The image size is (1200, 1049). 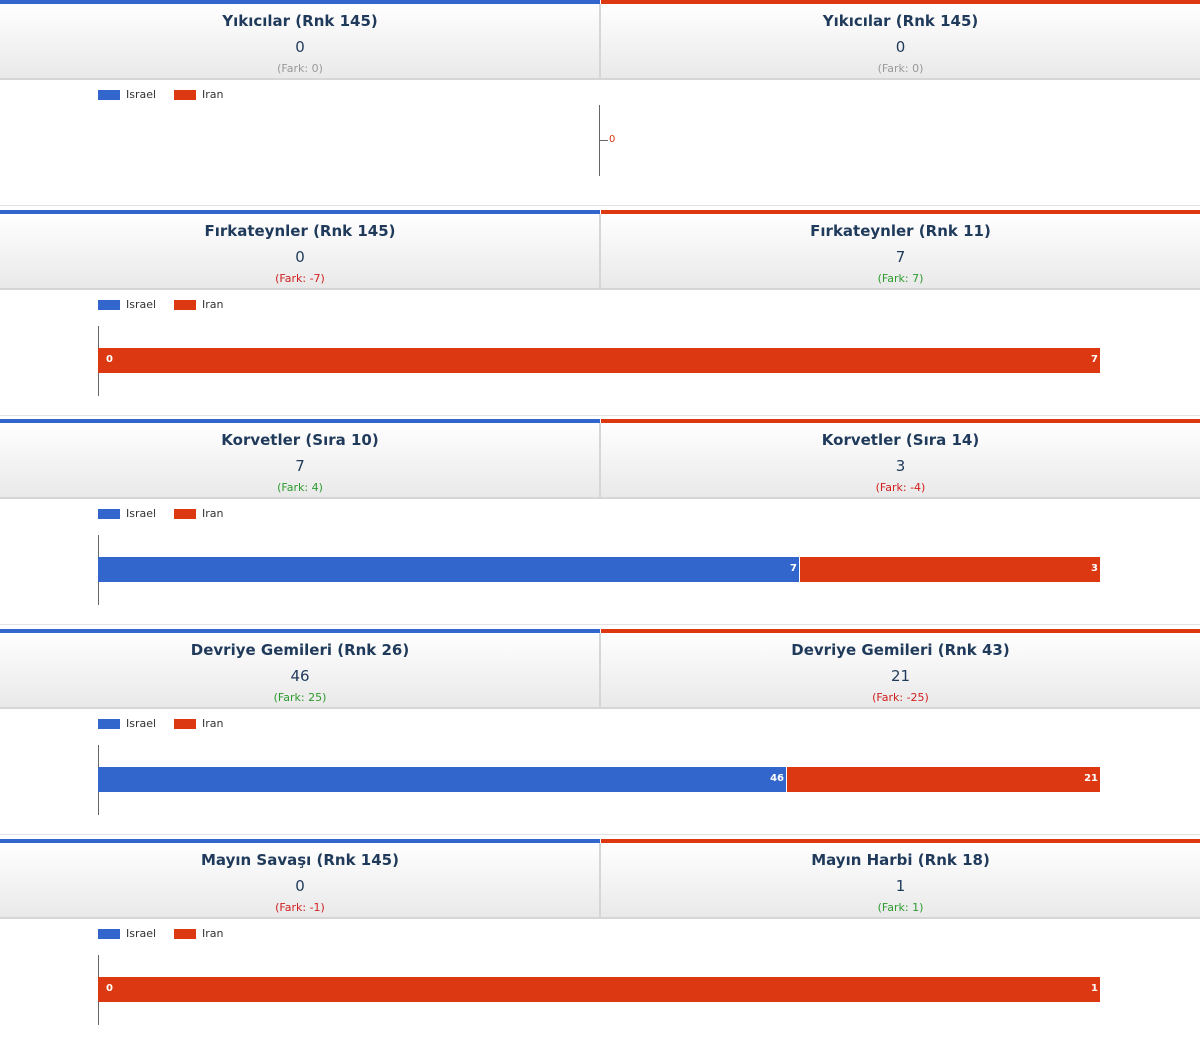 I want to click on stat-difference: (Fark: -1), so click(x=300, y=907).